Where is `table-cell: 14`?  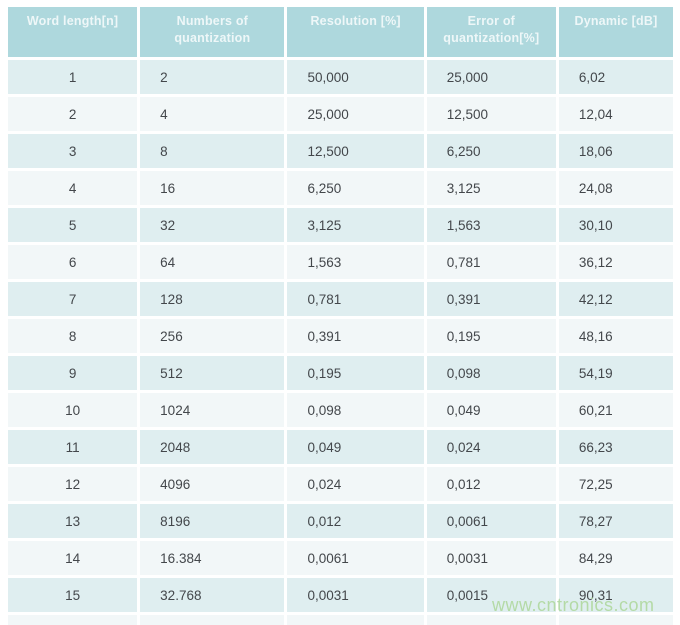
table-cell: 14 is located at coordinates (73, 558).